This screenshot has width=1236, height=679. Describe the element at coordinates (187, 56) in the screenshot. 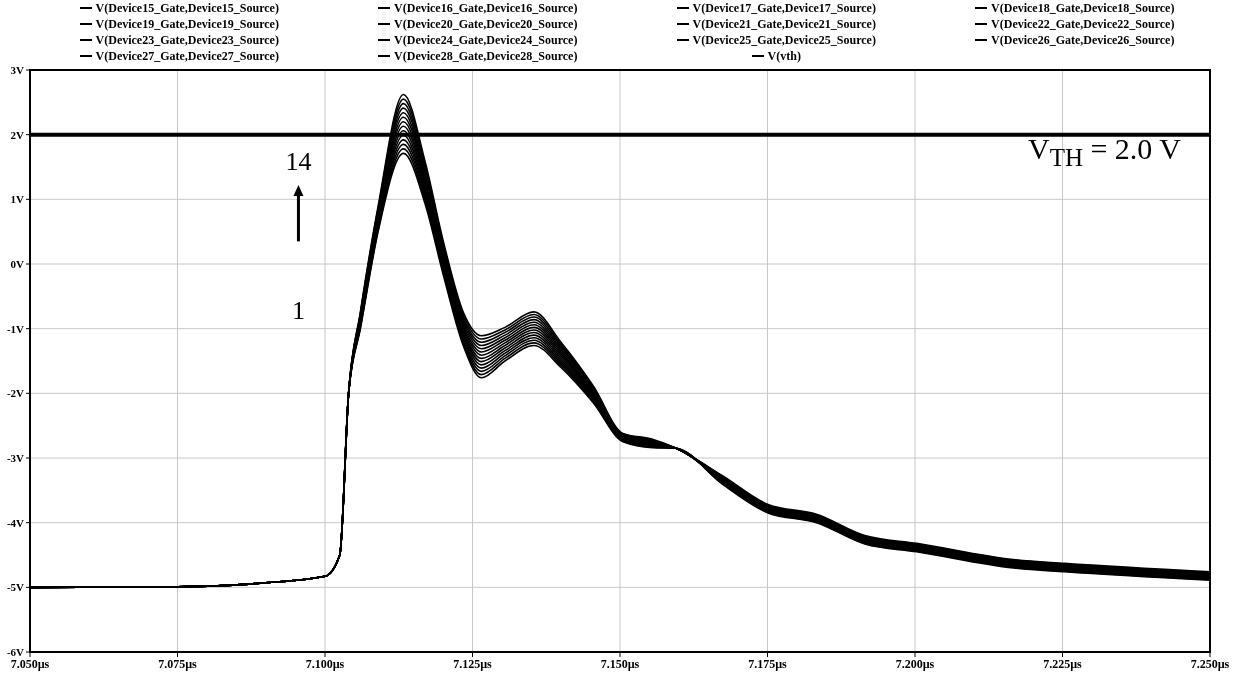

I see `legend-label: V(Device27_Gate,Device27_Source)` at that location.